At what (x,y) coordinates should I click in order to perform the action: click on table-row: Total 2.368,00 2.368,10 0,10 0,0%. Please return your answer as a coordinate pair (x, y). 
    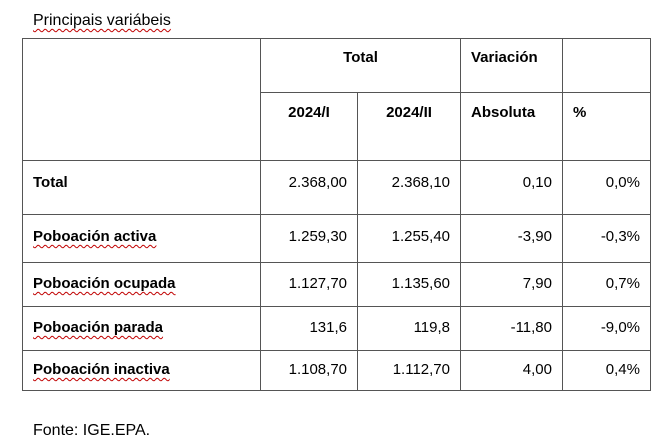
    Looking at the image, I should click on (336, 187).